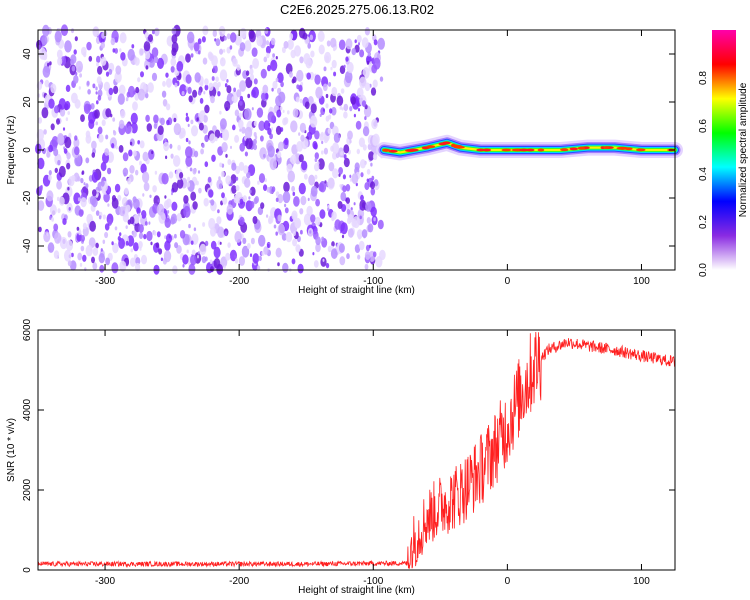 This screenshot has width=750, height=600. What do you see at coordinates (703, 174) in the screenshot?
I see `colorbar-ticks: 0.0 0.2 0.4 0.6 0.8` at bounding box center [703, 174].